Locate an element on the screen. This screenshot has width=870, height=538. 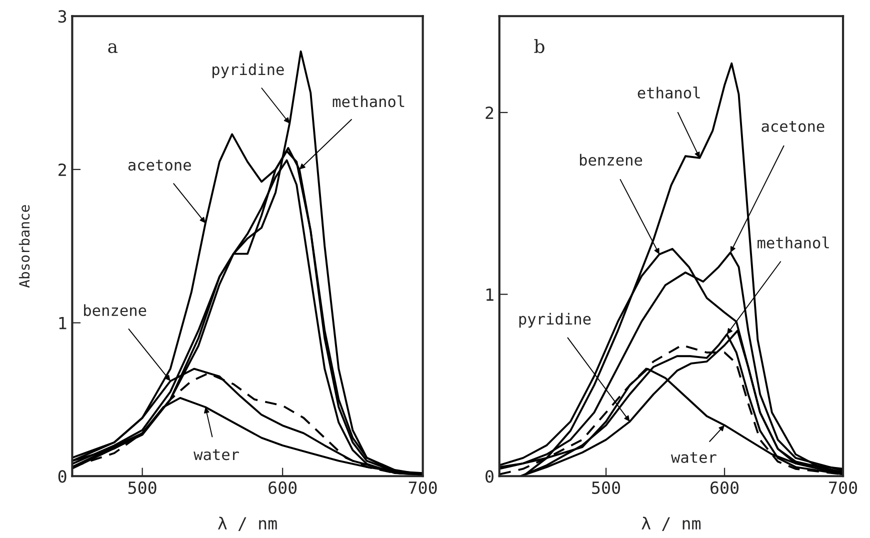
annotation: b is located at coordinates (539, 46).